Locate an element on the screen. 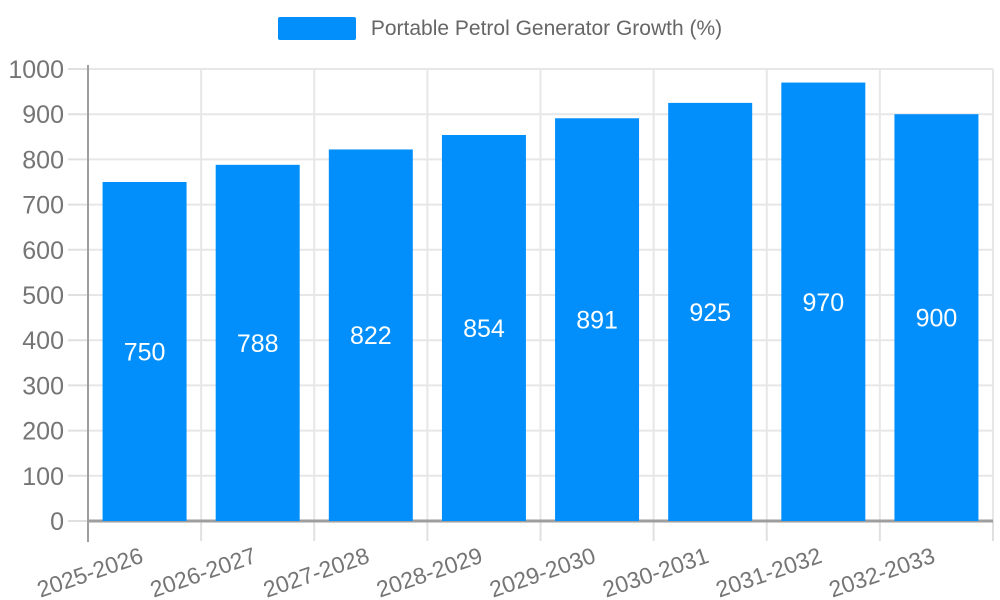 The width and height of the screenshot is (1000, 600). x-axis-label: 2030-2031 is located at coordinates (655, 571).